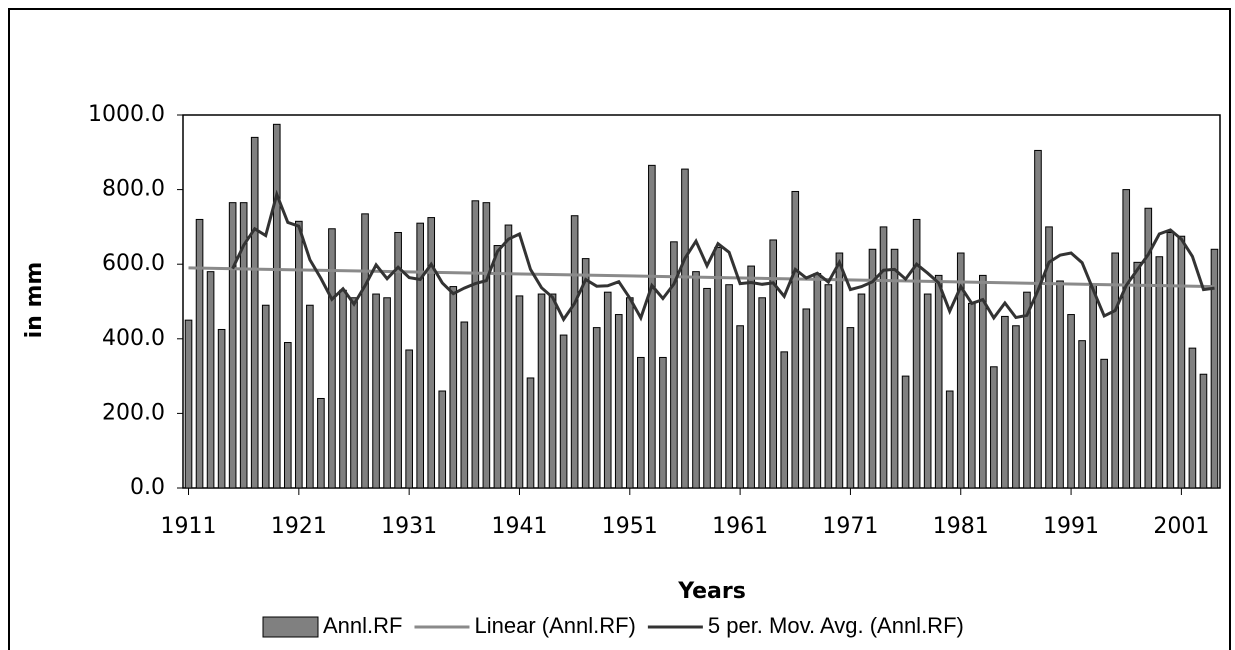  What do you see at coordinates (299, 526) in the screenshot?
I see `x-tick-label: 1921` at bounding box center [299, 526].